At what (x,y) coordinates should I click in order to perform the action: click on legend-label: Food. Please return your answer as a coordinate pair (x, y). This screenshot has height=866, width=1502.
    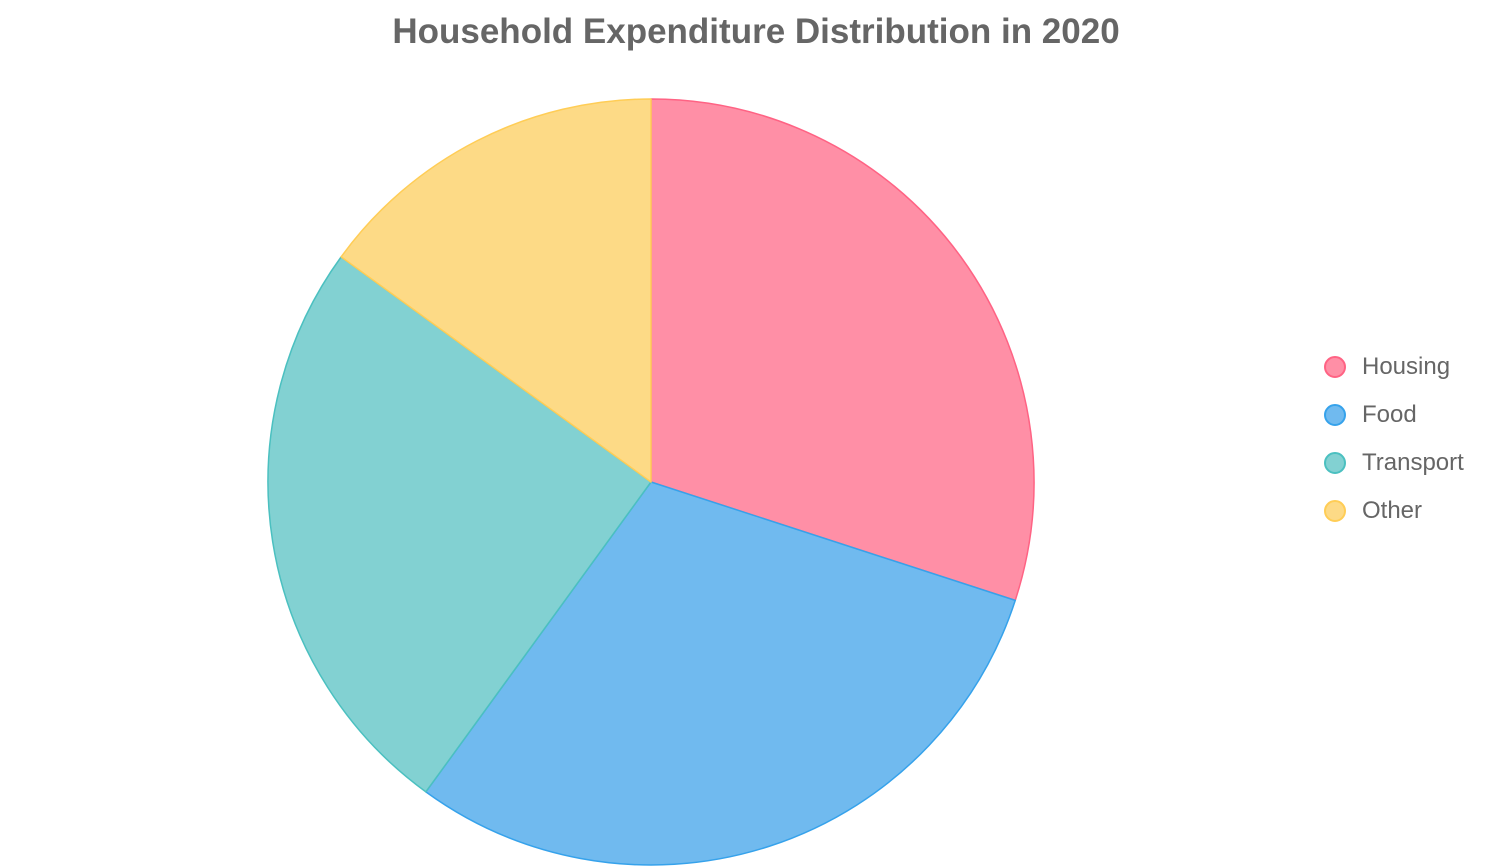
    Looking at the image, I should click on (1389, 414).